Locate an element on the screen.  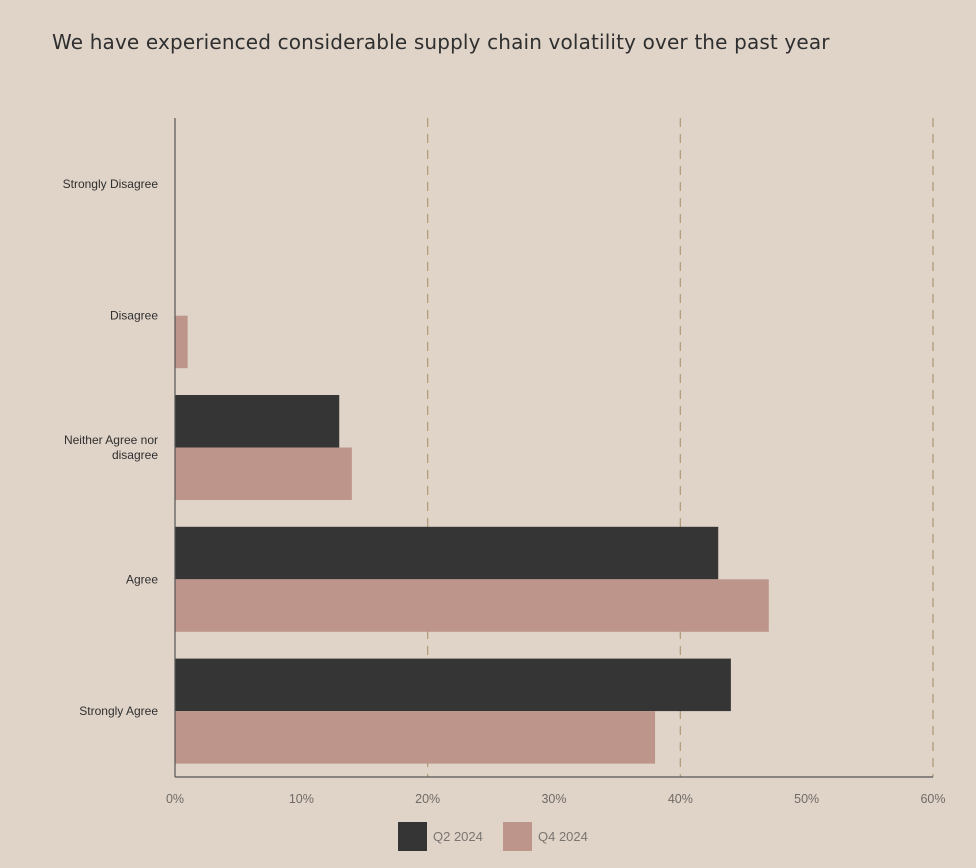
x-tick-label: 60% is located at coordinates (932, 799).